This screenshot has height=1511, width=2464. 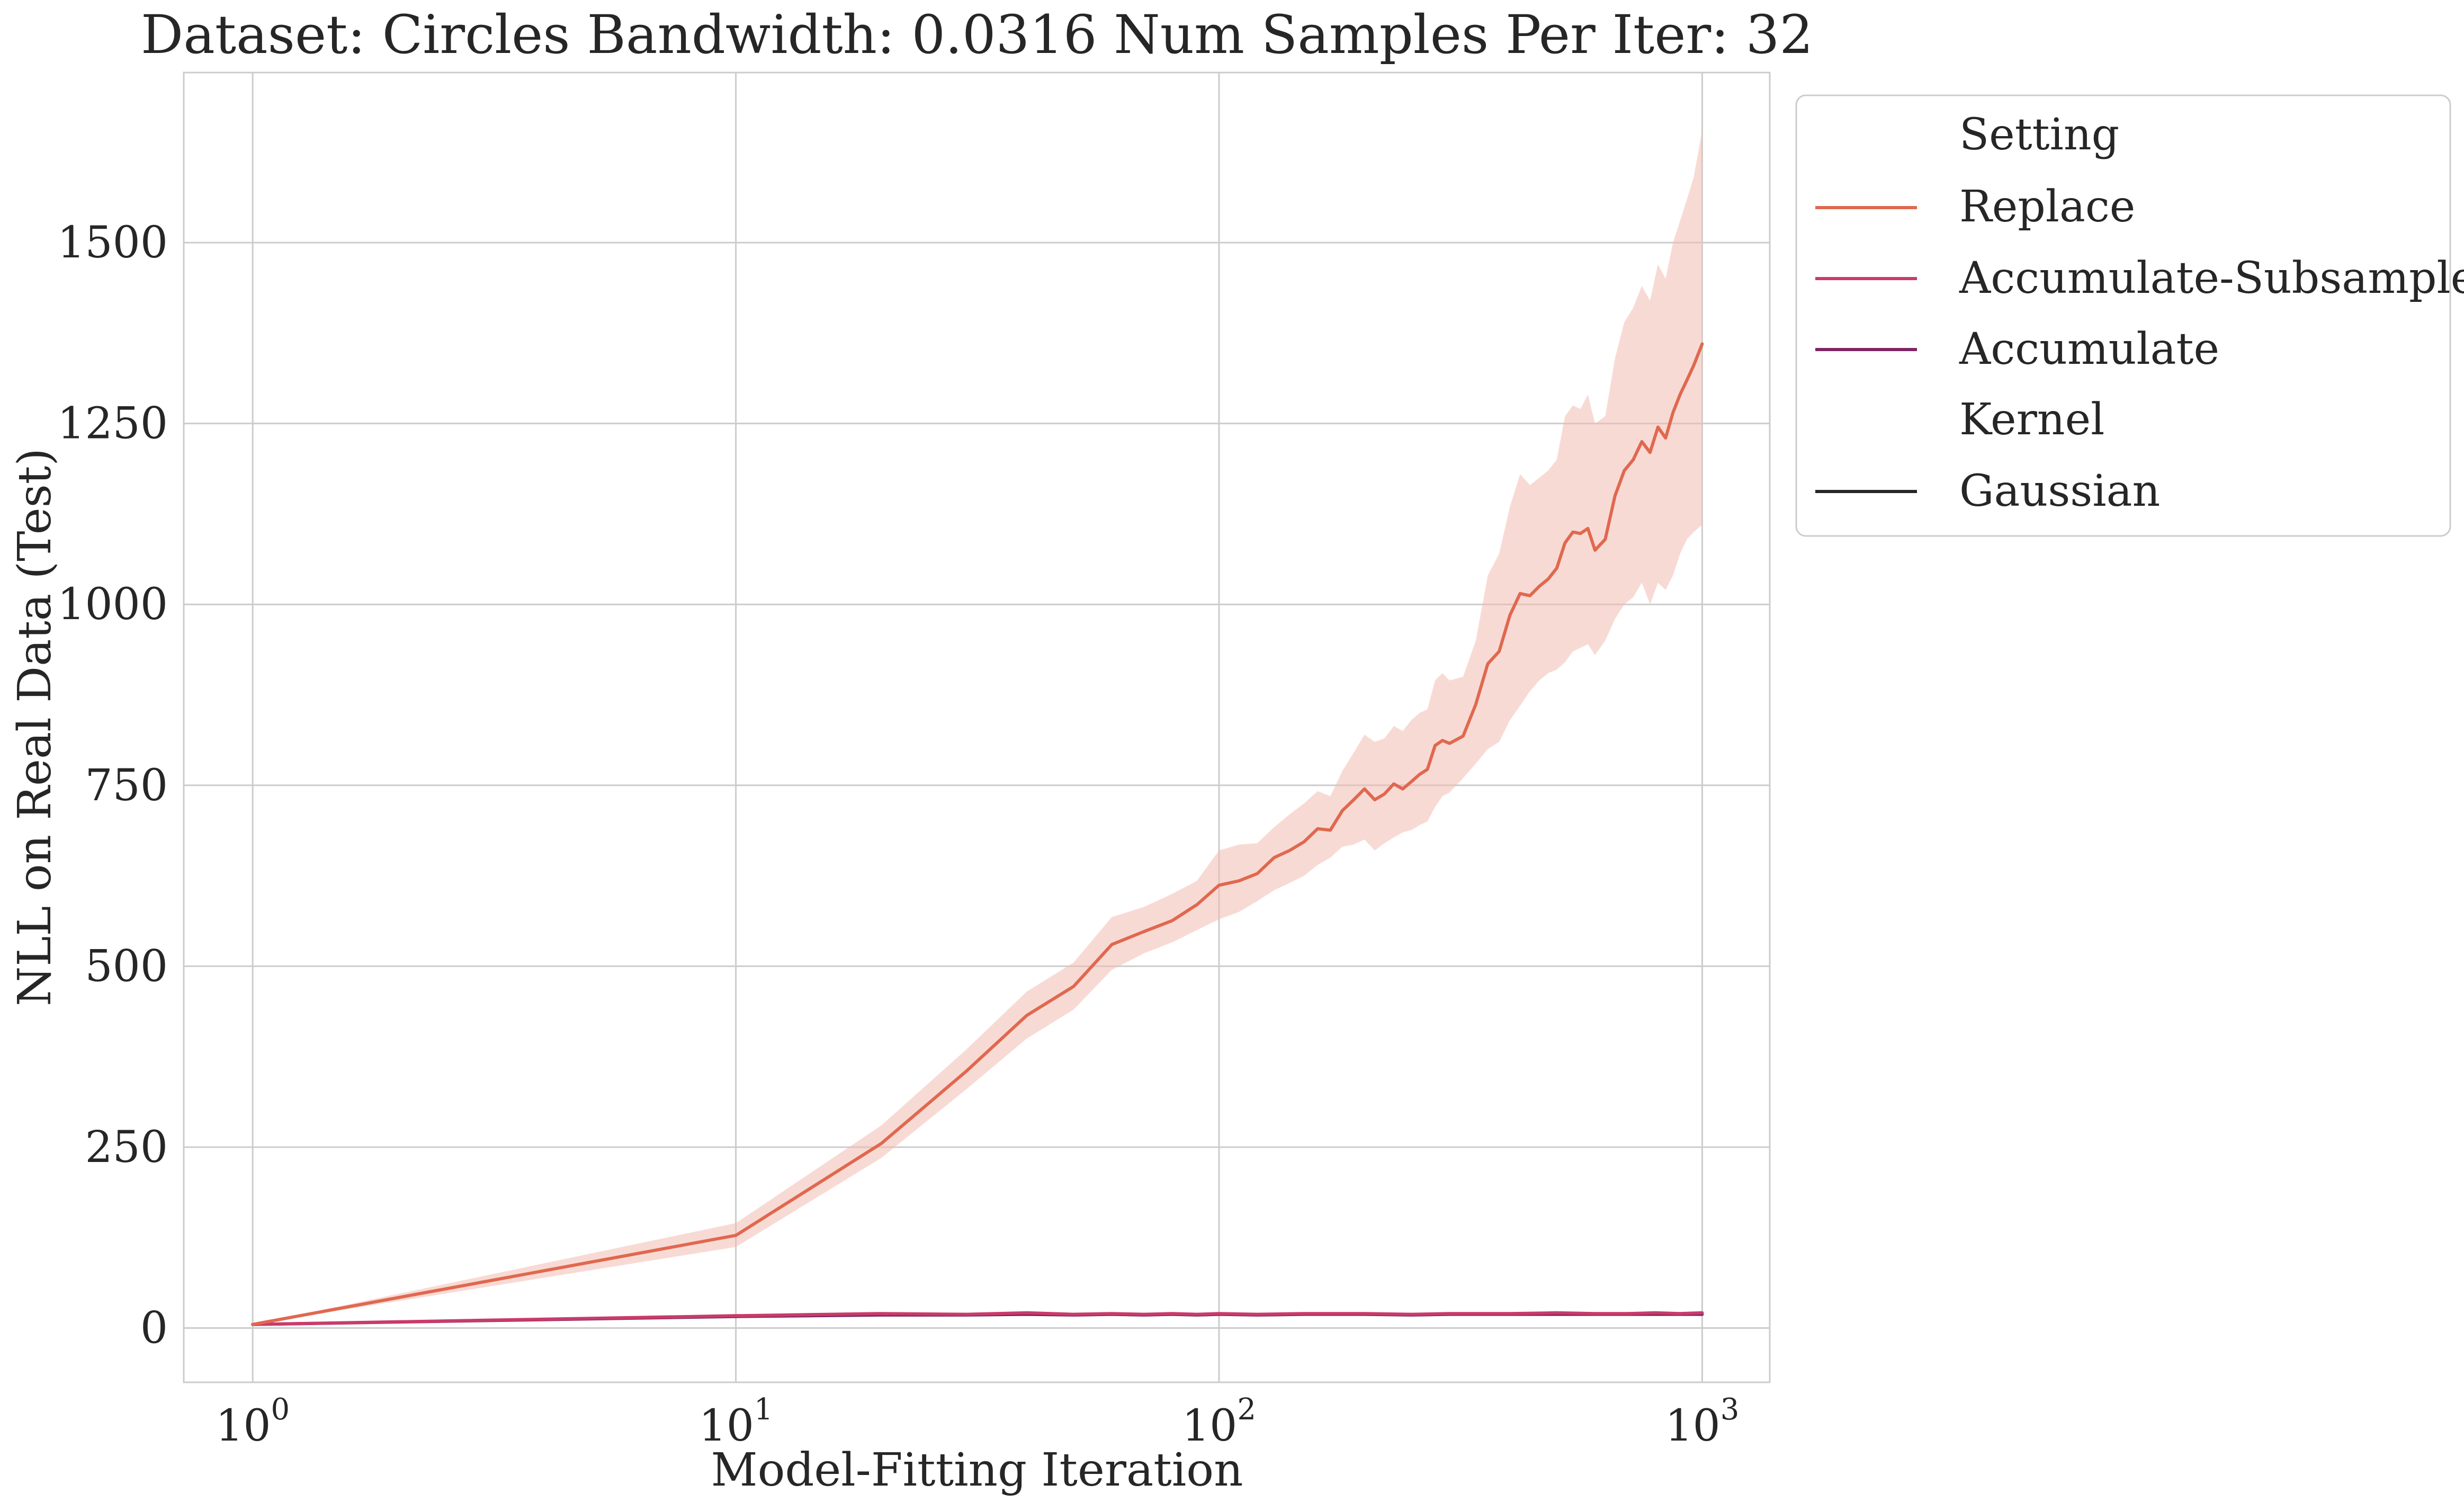 I want to click on legend-title-kernel: Kernel, so click(x=2031, y=420).